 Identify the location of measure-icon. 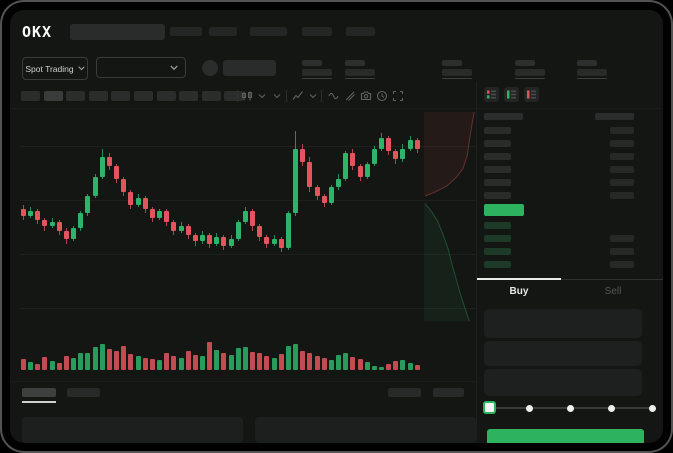
(350, 96).